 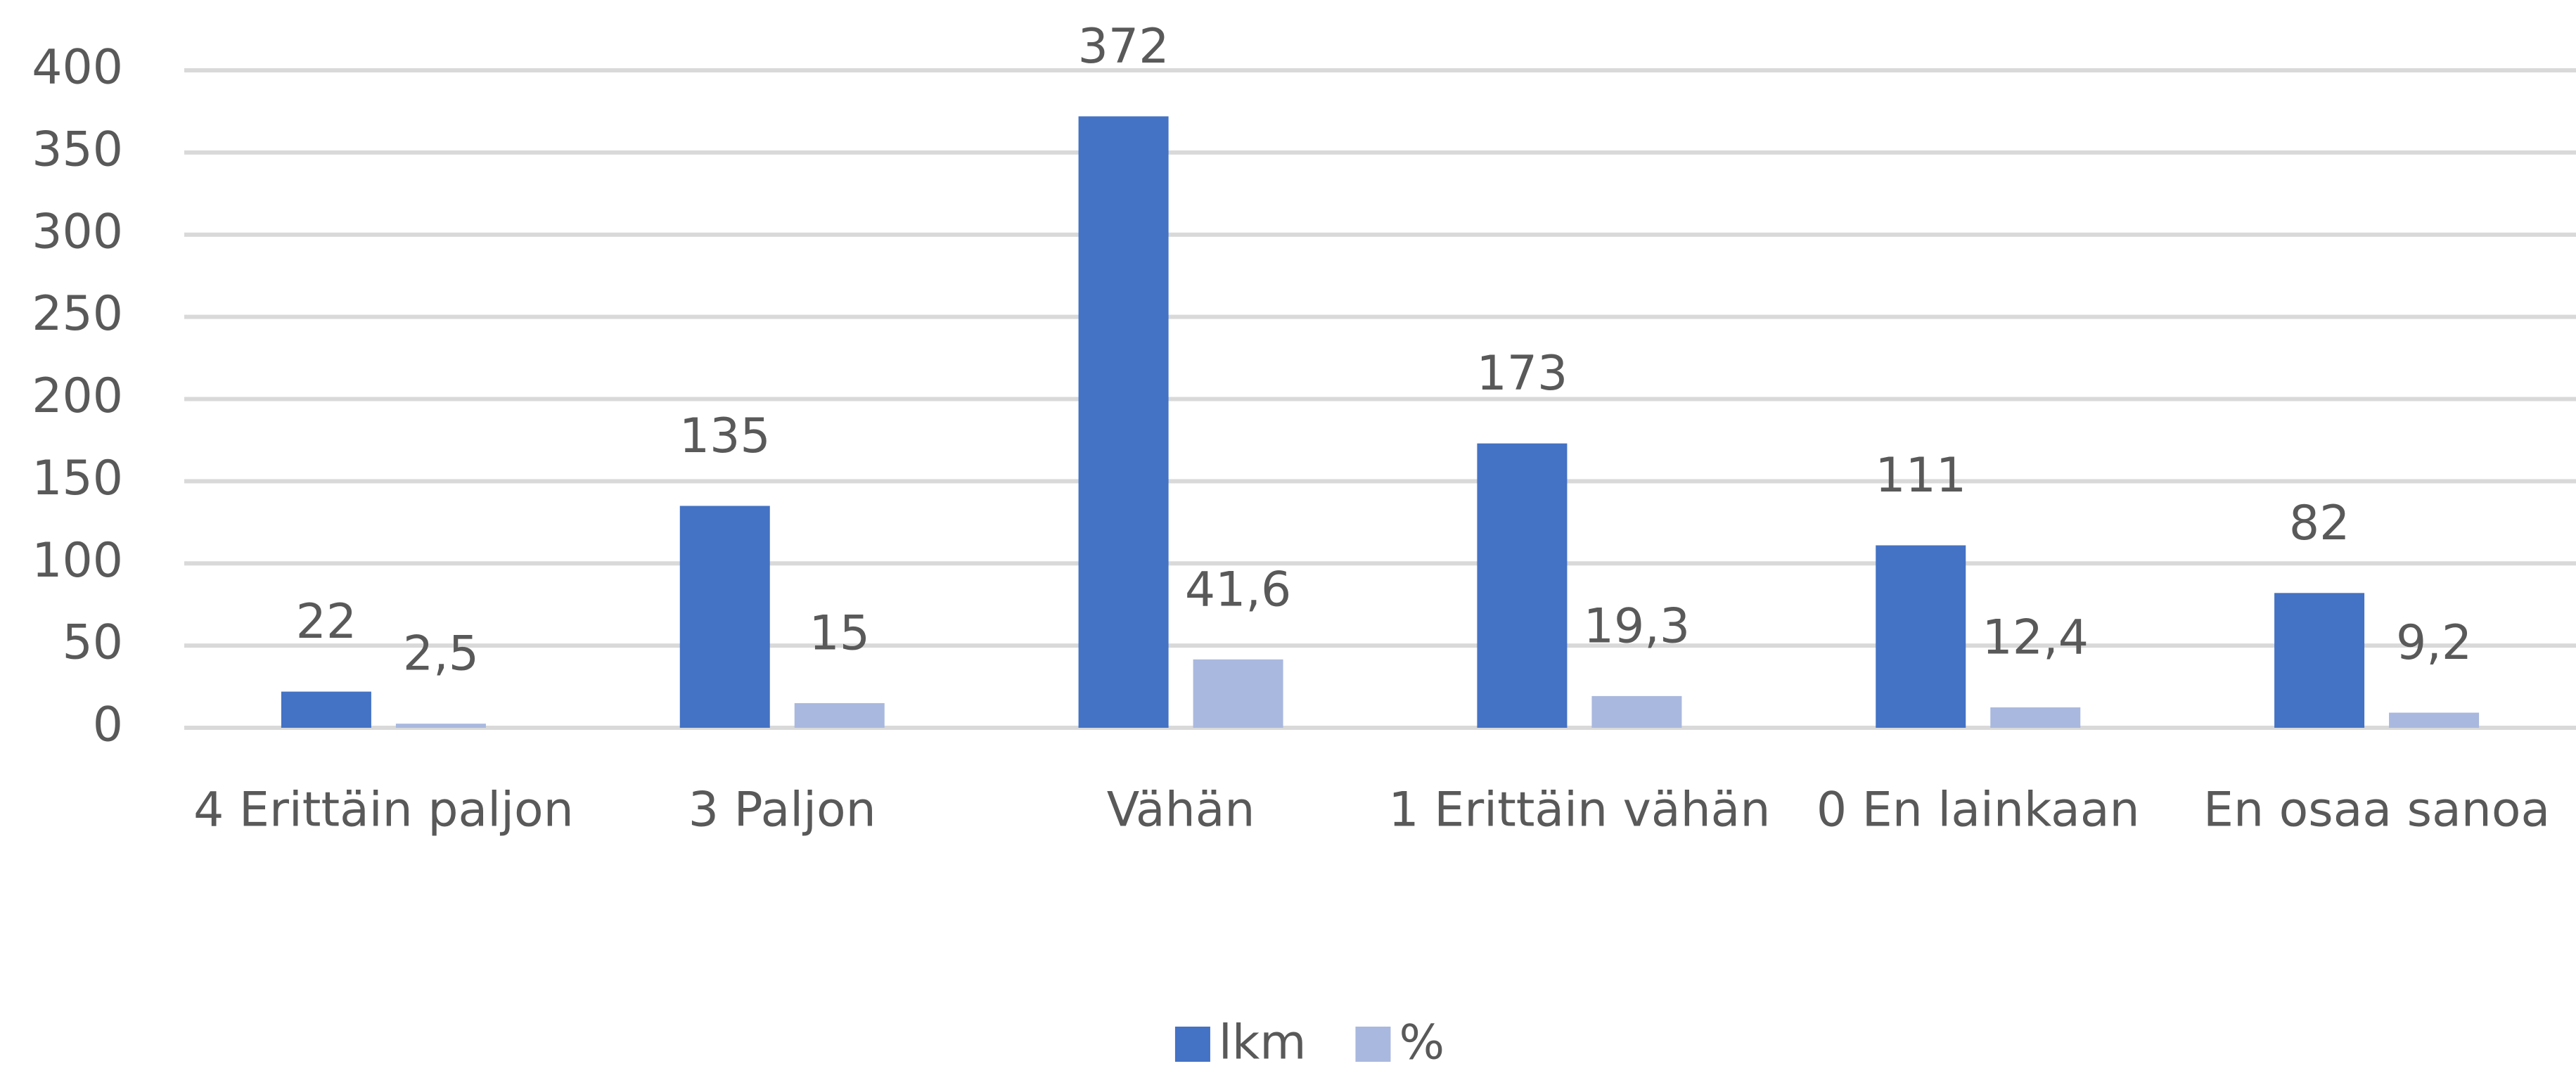 What do you see at coordinates (2036, 638) in the screenshot?
I see `data-label: 12,4` at bounding box center [2036, 638].